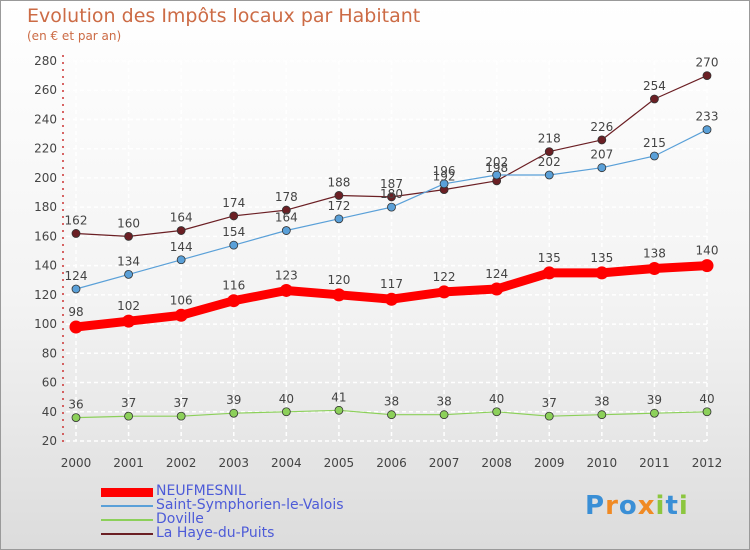 The width and height of the screenshot is (750, 550). I want to click on point-3-2006, so click(391, 299).